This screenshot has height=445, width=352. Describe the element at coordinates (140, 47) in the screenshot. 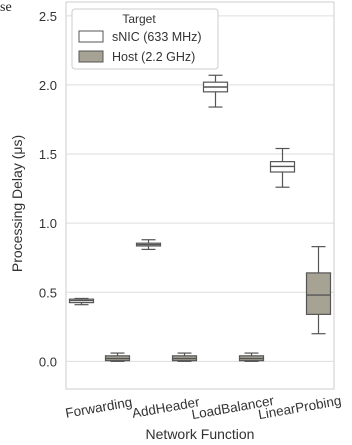

I see `legend-items: sNIC (633 MHz) Host (2.2 GHz)` at that location.